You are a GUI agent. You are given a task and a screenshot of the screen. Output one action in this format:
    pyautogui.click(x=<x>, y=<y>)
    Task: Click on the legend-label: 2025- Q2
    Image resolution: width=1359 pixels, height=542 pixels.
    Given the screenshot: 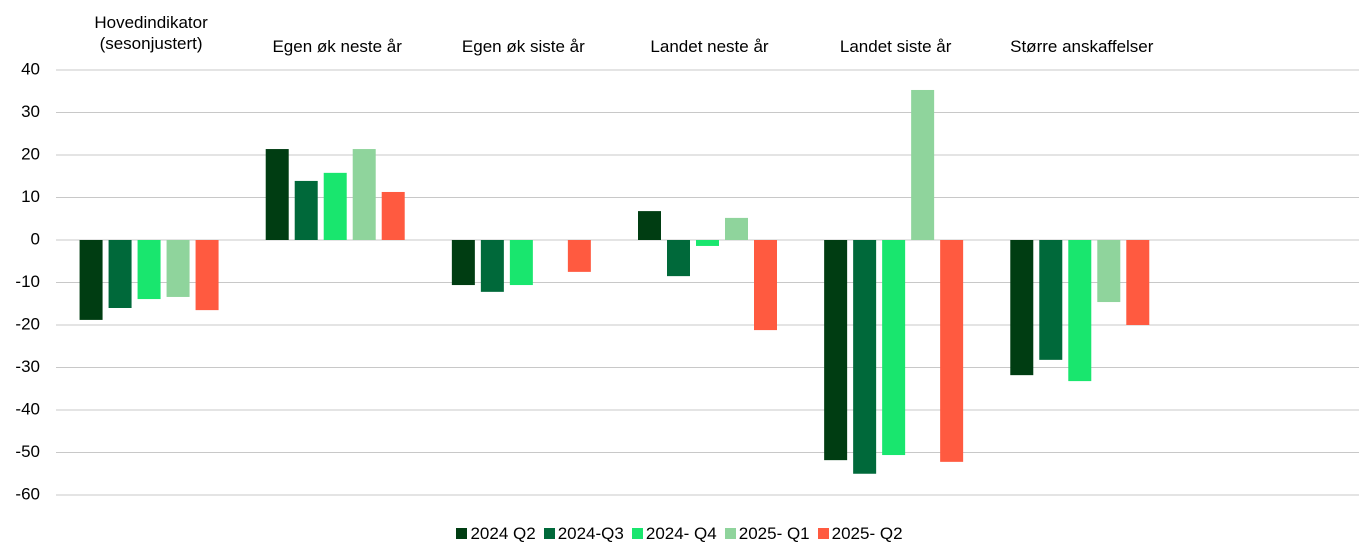 What is the action you would take?
    pyautogui.click(x=867, y=533)
    